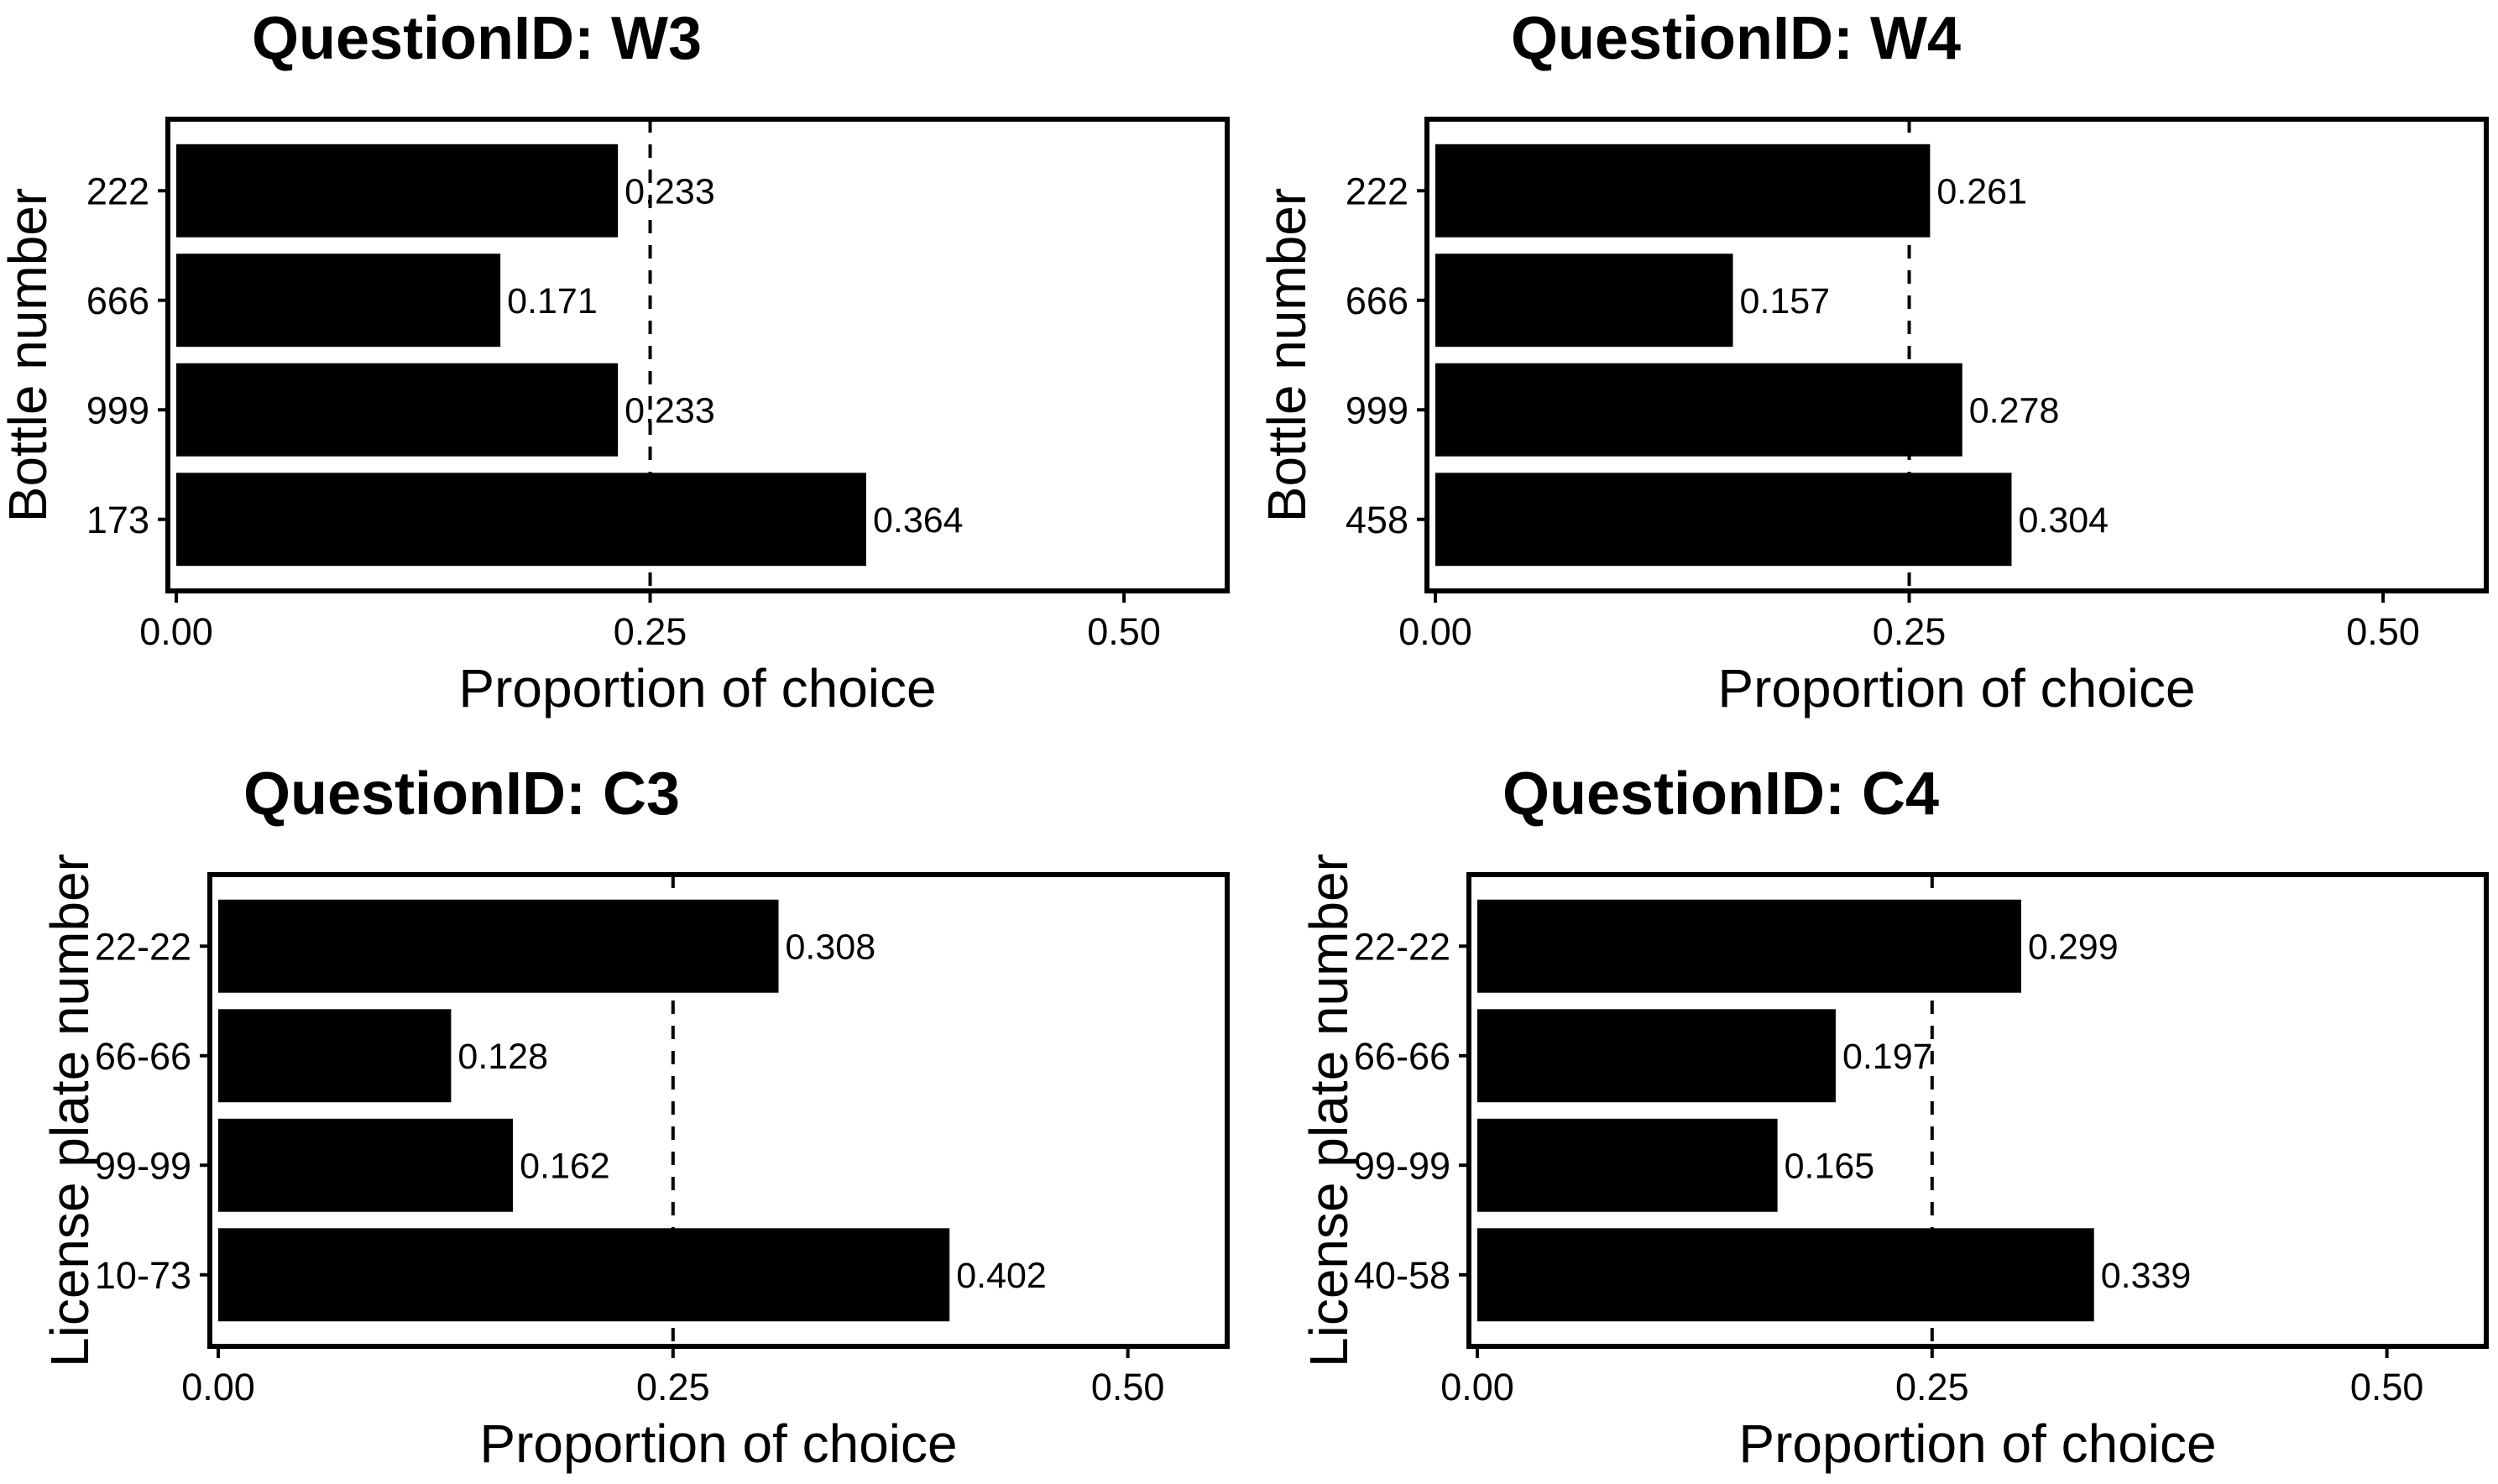  I want to click on y-tick-label-458: 458, so click(1377, 520).